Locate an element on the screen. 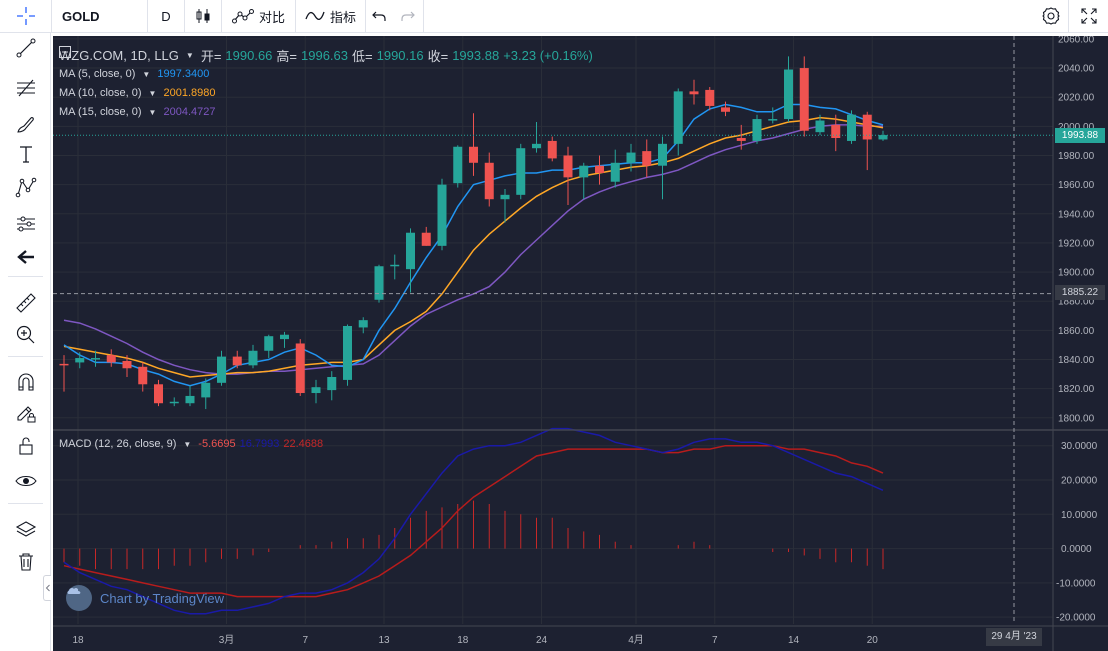 The image size is (1108, 651). tool-prediction is located at coordinates (25, 224).